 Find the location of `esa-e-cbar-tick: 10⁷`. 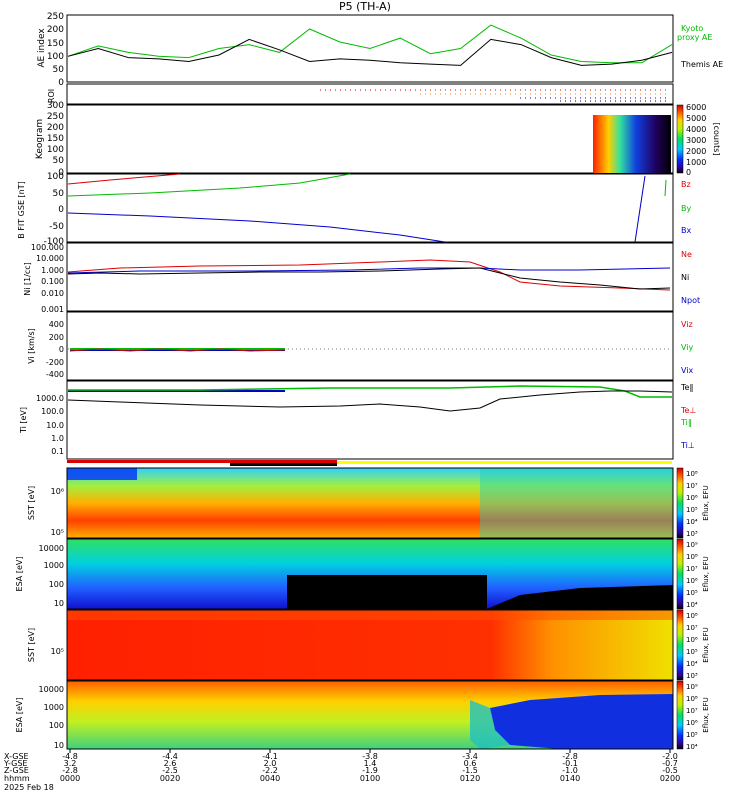

esa-e-cbar-tick: 10⁷ is located at coordinates (692, 569).